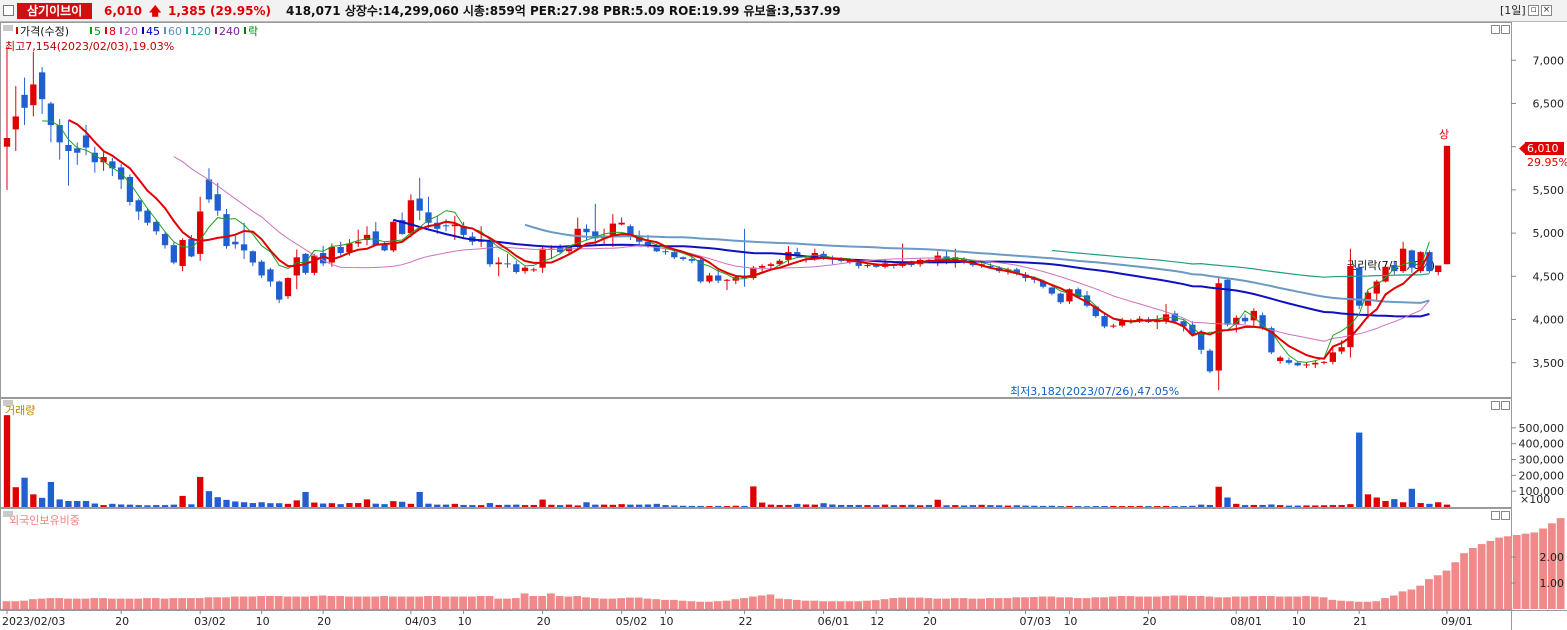  Describe the element at coordinates (1495, 29) in the screenshot. I see `panel-restore-icon` at that location.